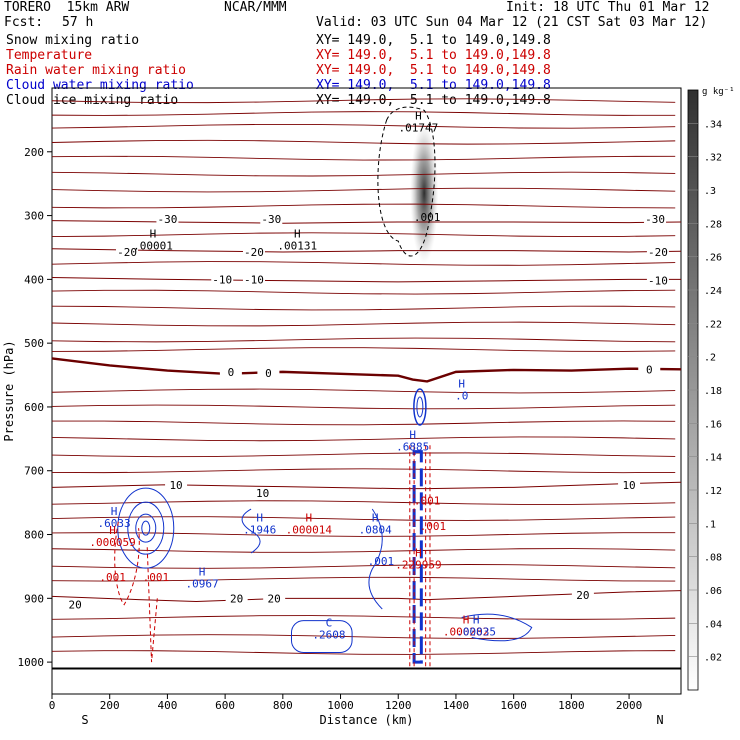  I want to click on field-xy-snow: XY= 149.0, 5.1 to 149.0,149.8, so click(433, 40).